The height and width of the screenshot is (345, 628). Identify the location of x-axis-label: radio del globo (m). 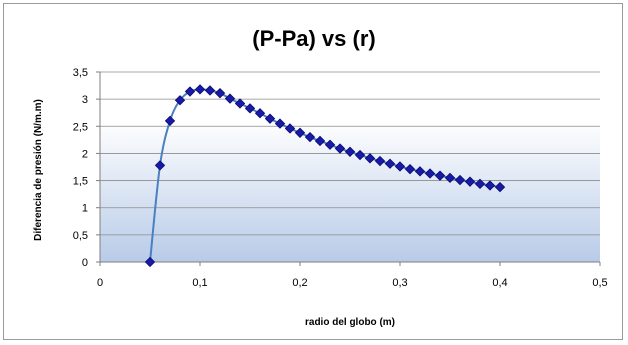
(350, 322).